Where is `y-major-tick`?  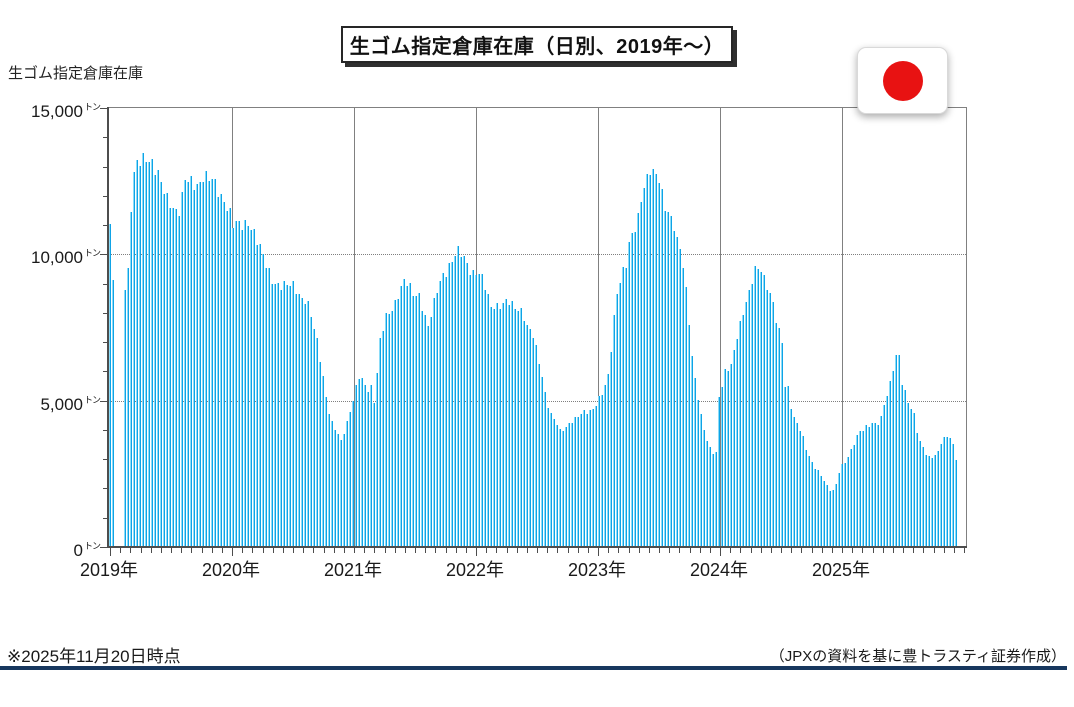
y-major-tick is located at coordinates (103, 547).